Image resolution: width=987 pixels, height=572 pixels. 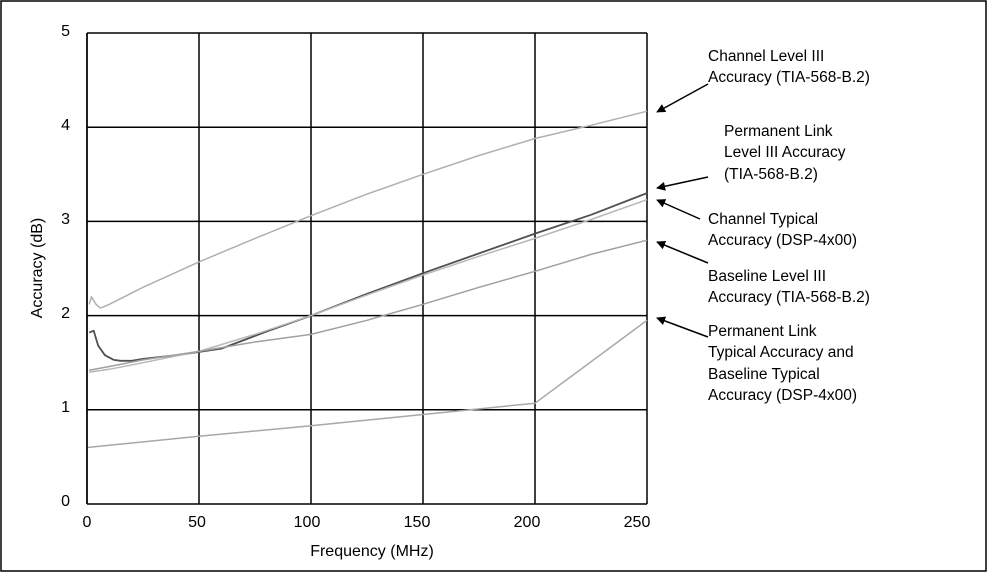 I want to click on x-tick-label: 250, so click(x=637, y=522).